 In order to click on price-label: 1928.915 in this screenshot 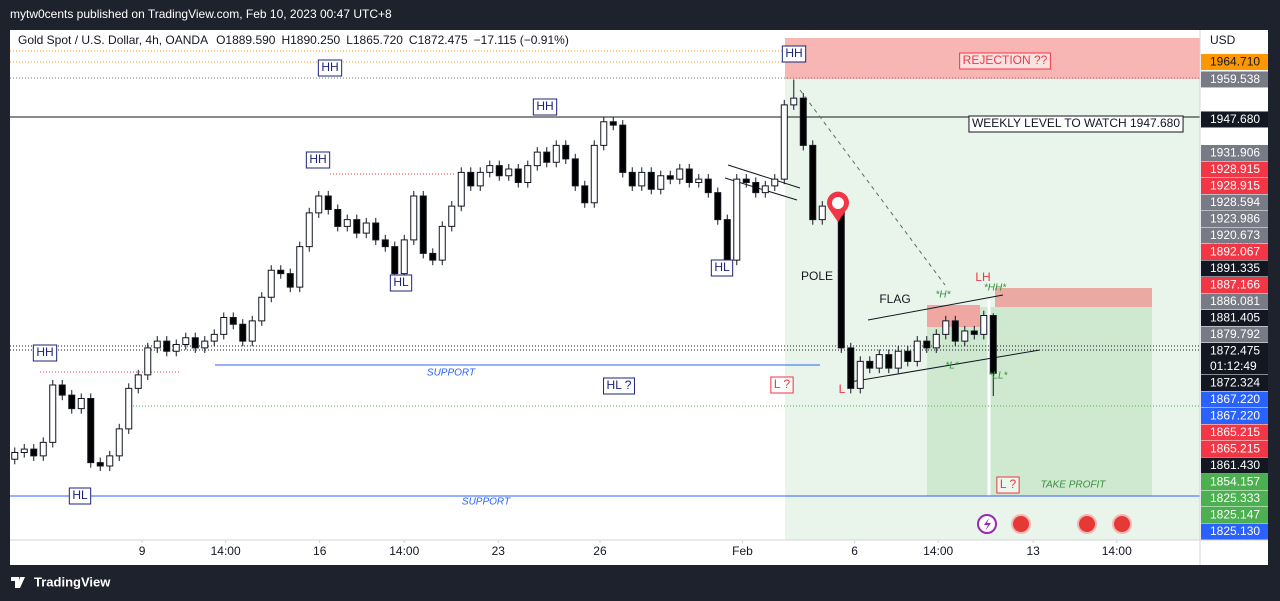, I will do `click(1235, 169)`.